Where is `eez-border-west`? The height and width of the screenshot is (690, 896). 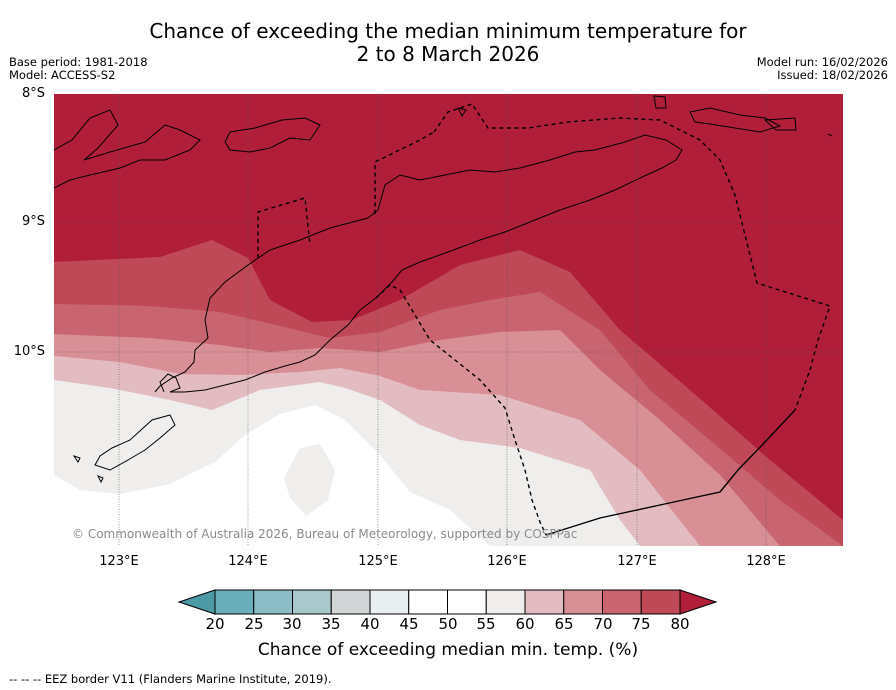
eez-border-west is located at coordinates (461, 410).